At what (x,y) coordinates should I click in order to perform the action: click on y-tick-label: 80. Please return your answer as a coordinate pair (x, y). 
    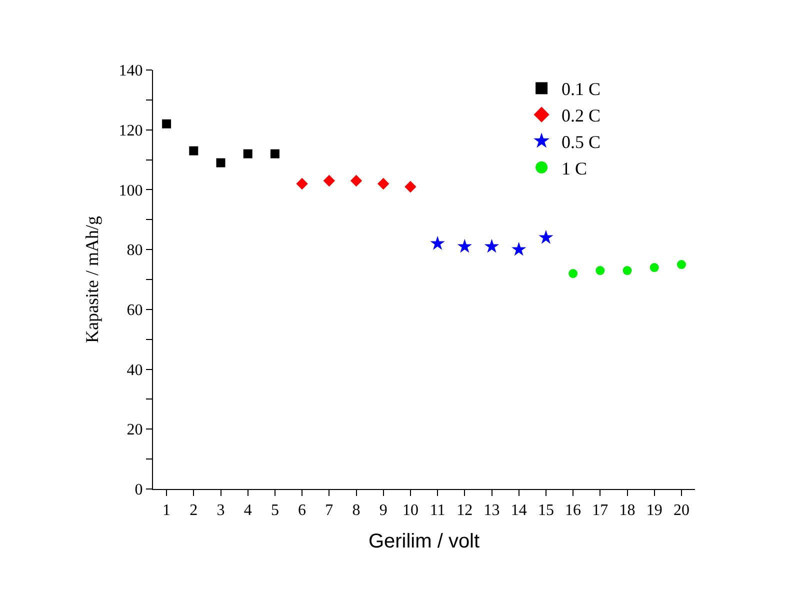
    Looking at the image, I should click on (134, 251).